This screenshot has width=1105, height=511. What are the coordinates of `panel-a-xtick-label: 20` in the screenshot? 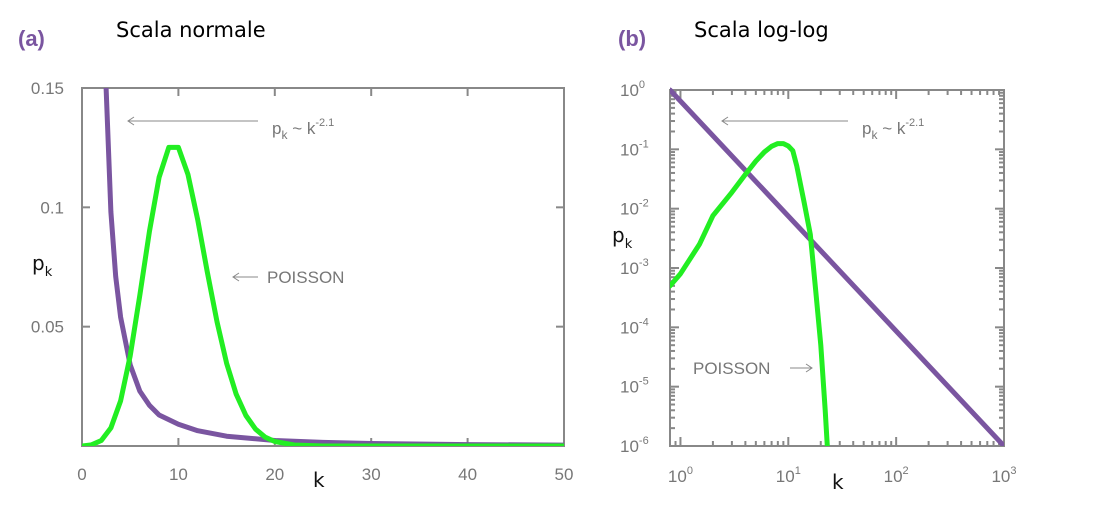 It's located at (274, 474).